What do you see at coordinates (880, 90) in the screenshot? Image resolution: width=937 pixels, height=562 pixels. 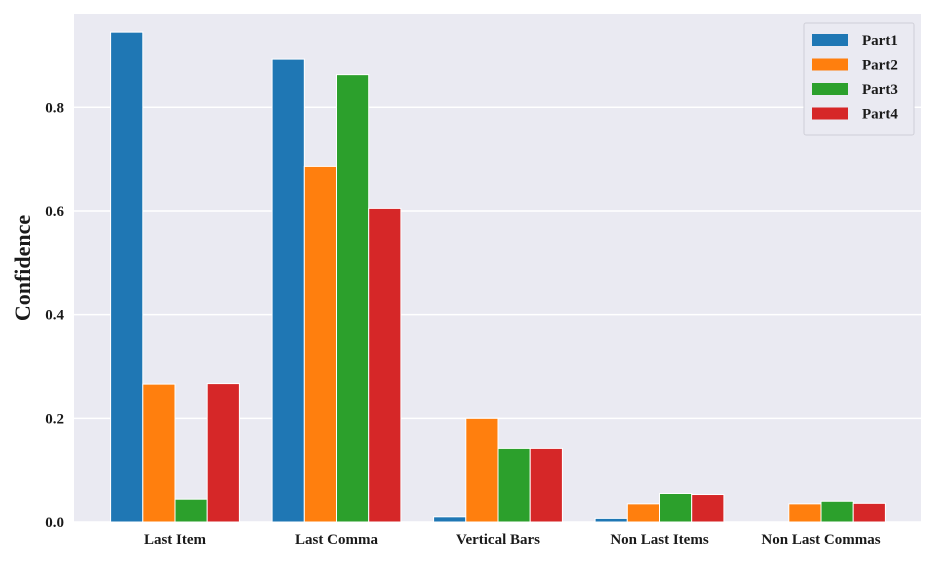 I see `legend-label: Part3` at bounding box center [880, 90].